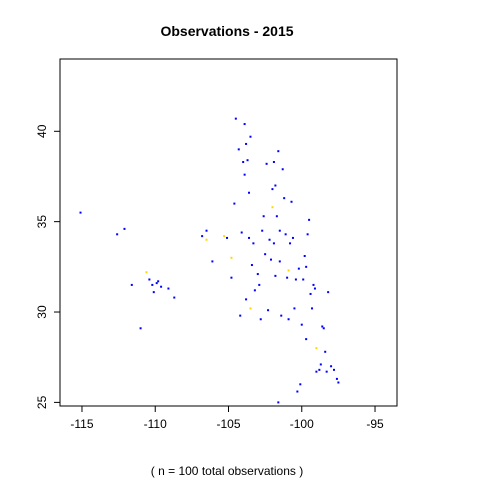 The width and height of the screenshot is (480, 480). I want to click on y-tick-label: 30, so click(42, 312).